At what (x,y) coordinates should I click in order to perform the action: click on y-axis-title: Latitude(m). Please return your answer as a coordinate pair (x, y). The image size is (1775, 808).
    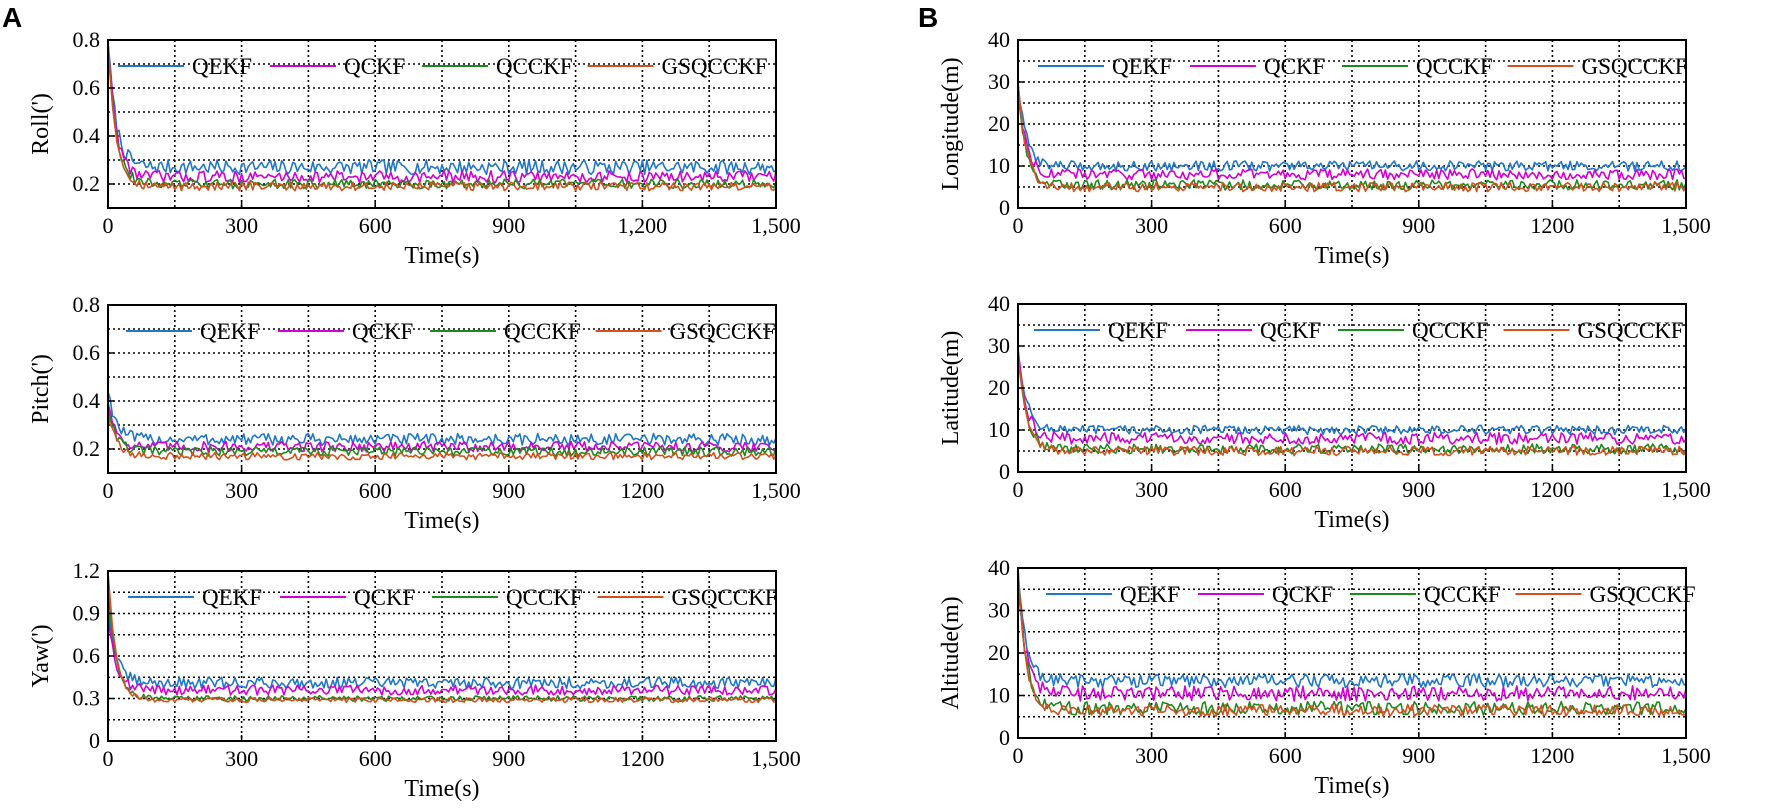
    Looking at the image, I should click on (951, 388).